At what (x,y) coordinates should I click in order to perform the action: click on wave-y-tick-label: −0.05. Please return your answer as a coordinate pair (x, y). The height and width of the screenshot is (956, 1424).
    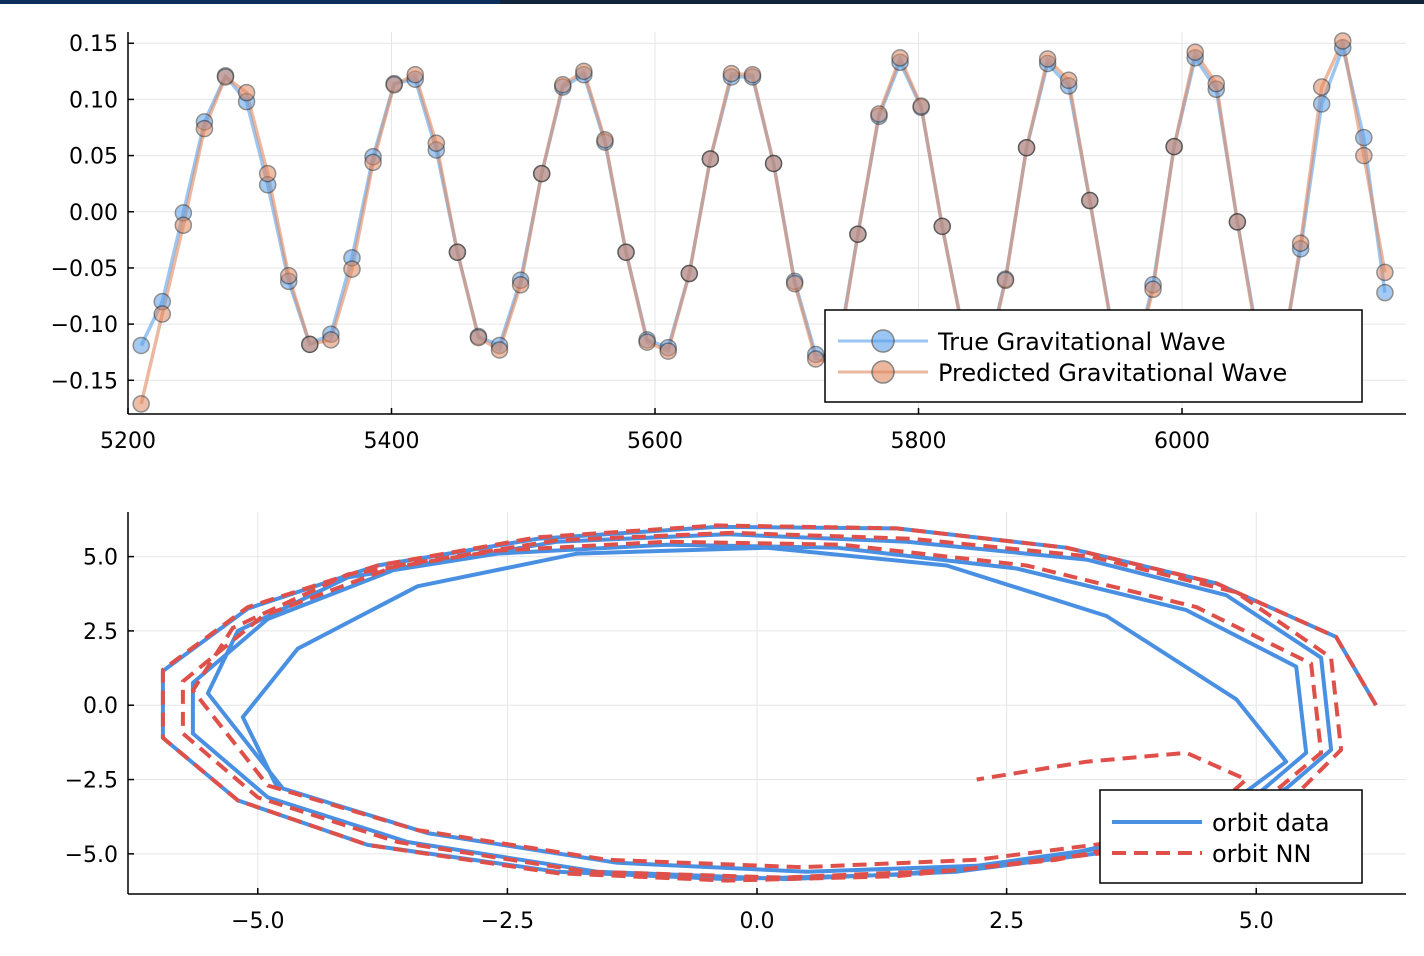
    Looking at the image, I should click on (84, 269).